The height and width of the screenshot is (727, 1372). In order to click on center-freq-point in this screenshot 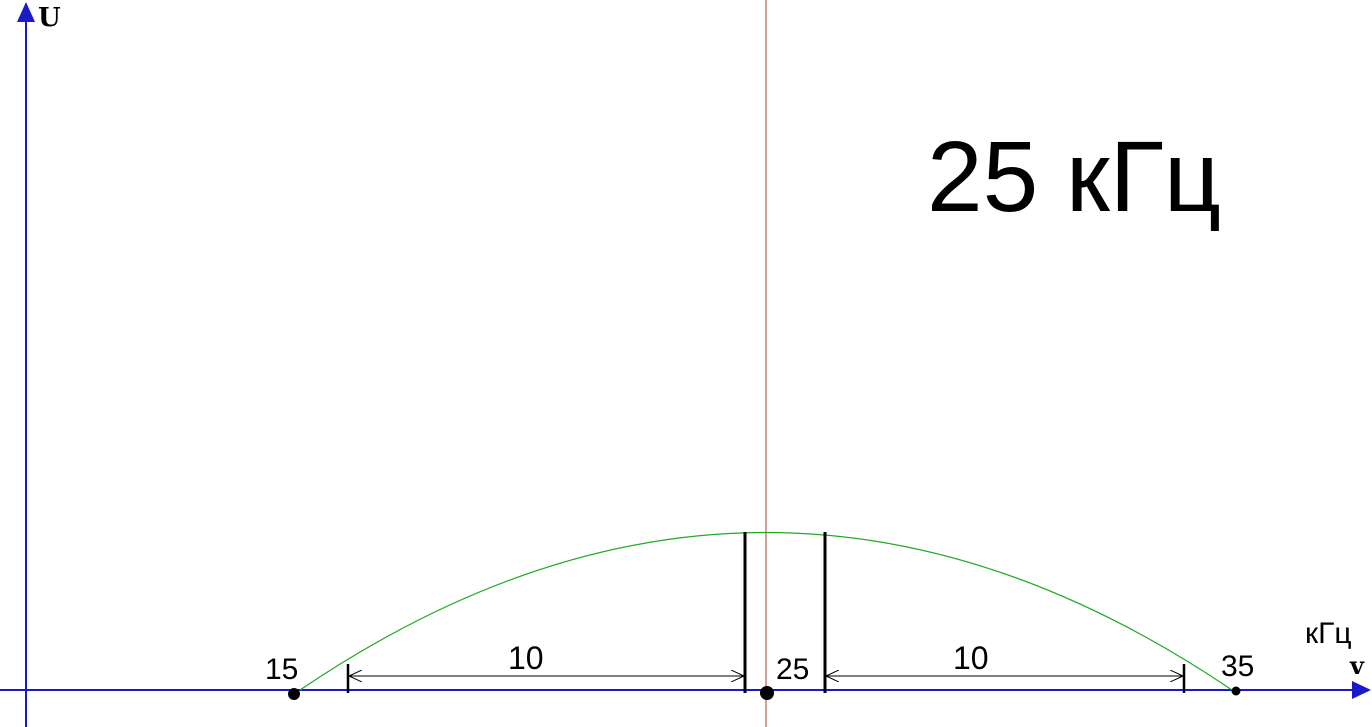, I will do `click(767, 693)`.